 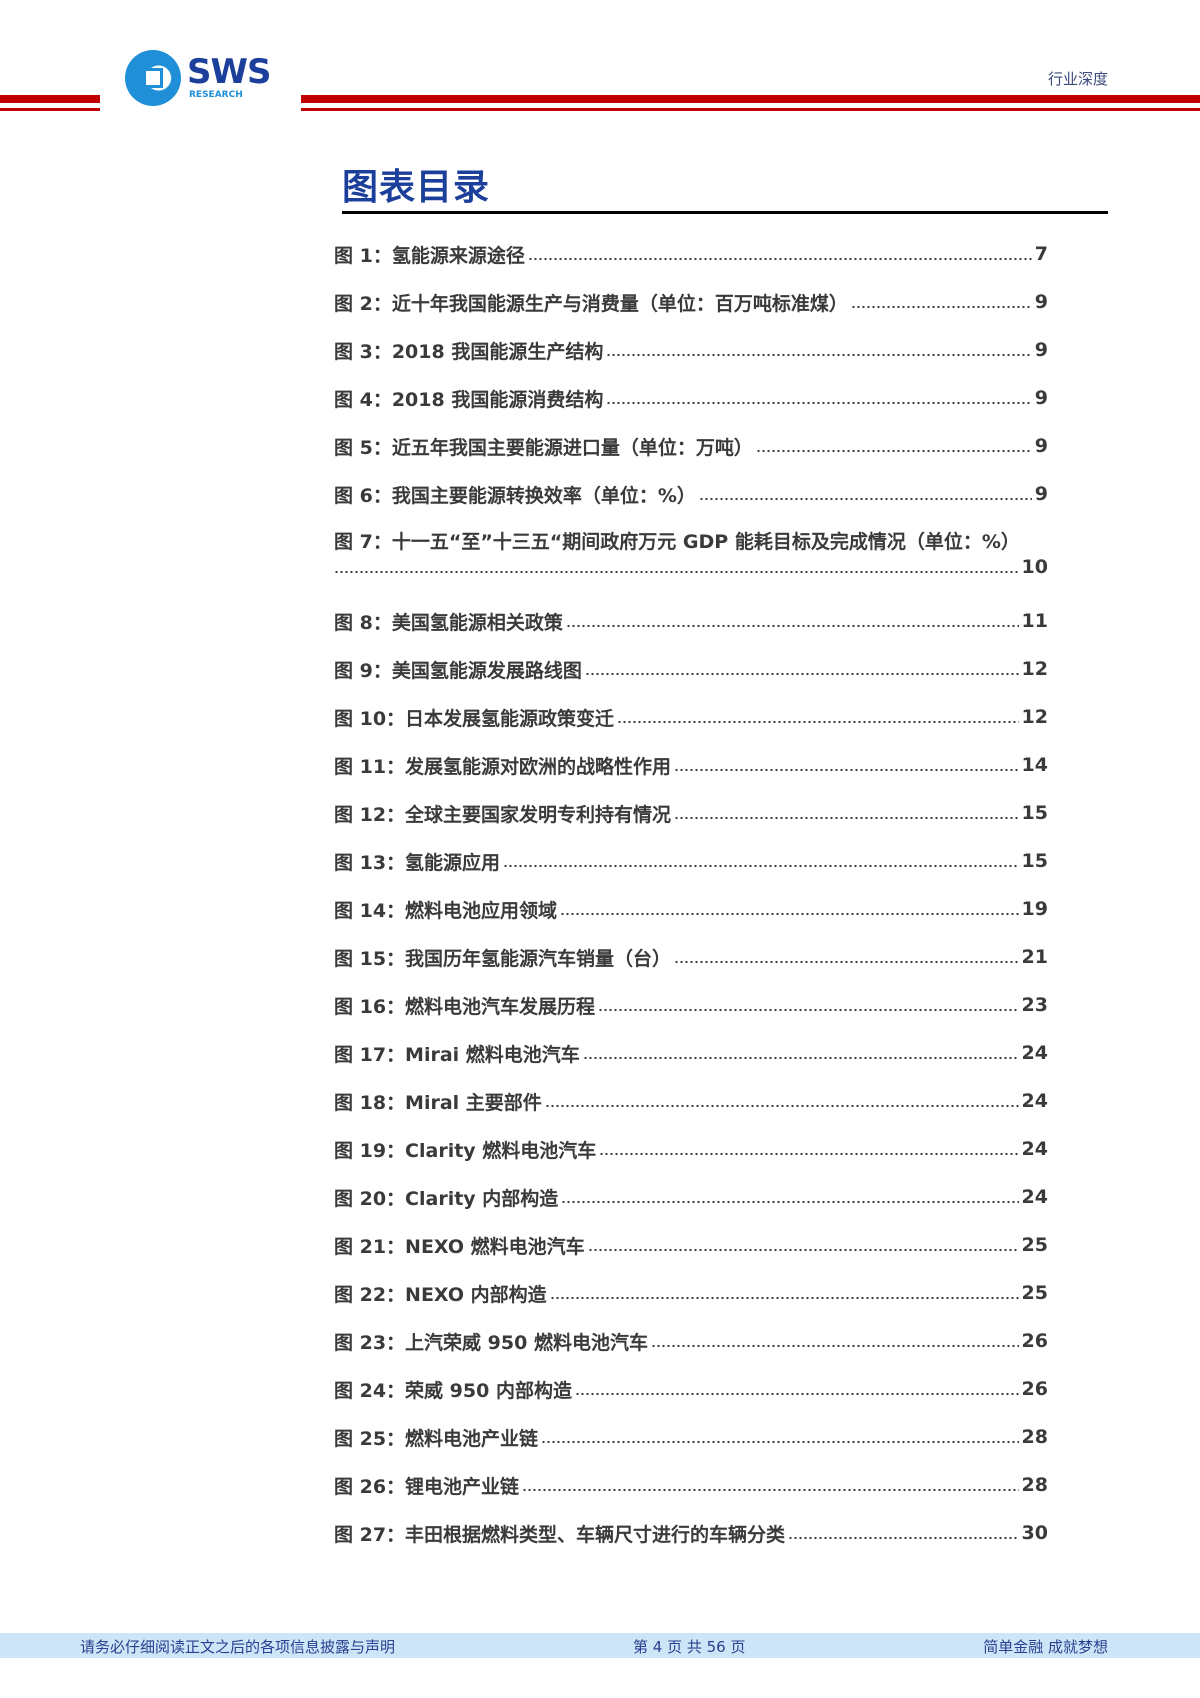 What do you see at coordinates (438, 1102) in the screenshot?
I see `toc-entry-label: 图 18：Miral 主要部件` at bounding box center [438, 1102].